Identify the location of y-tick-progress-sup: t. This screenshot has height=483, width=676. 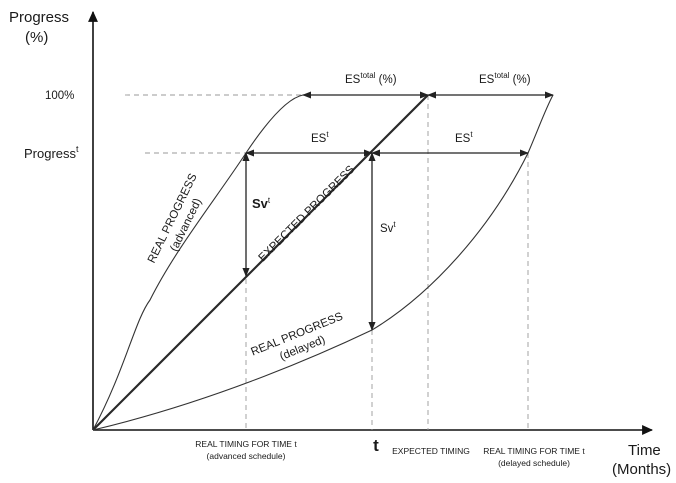
(77, 149).